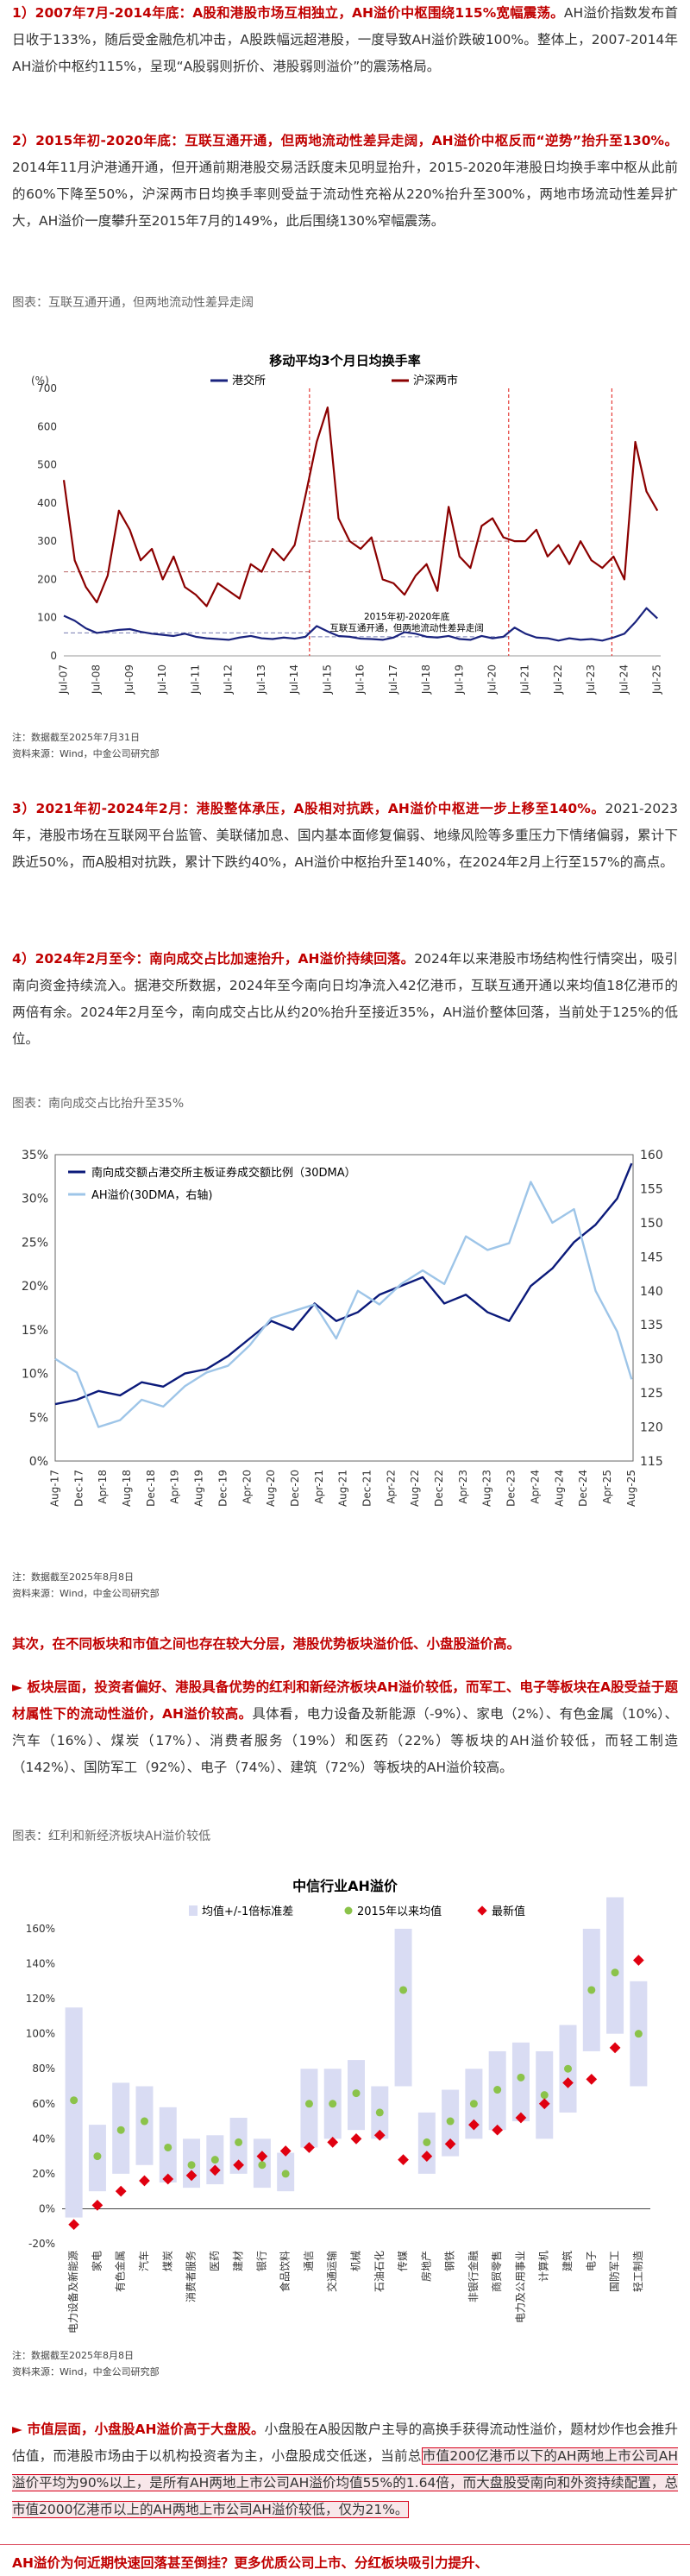 The height and width of the screenshot is (2576, 690). Describe the element at coordinates (47, 503) in the screenshot. I see `y-tick-label: 400` at that location.